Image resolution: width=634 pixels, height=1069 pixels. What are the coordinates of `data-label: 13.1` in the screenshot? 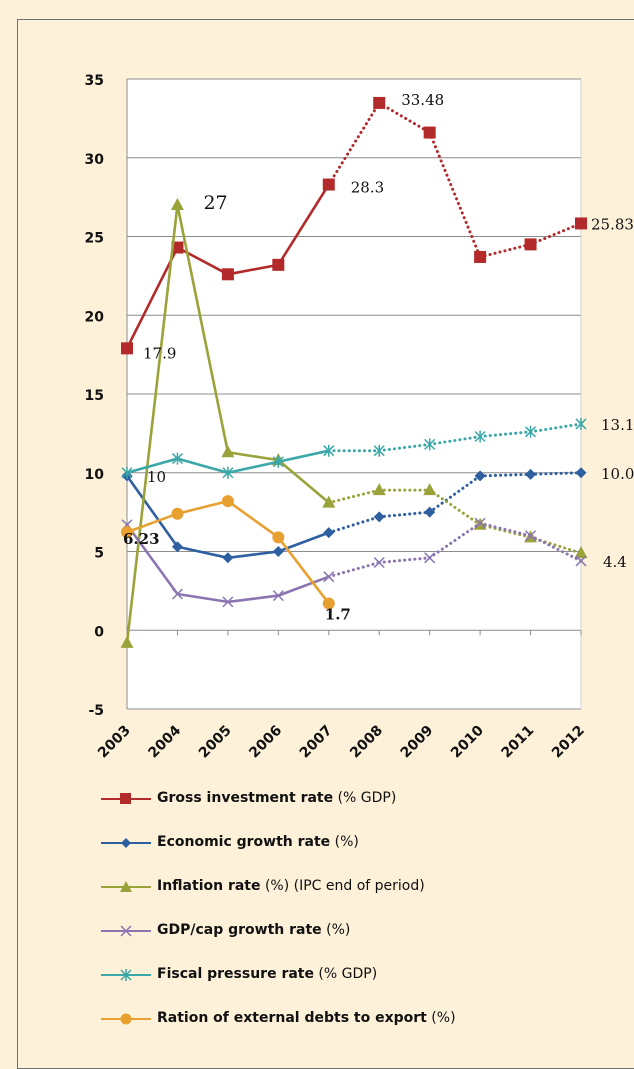 It's located at (617, 425).